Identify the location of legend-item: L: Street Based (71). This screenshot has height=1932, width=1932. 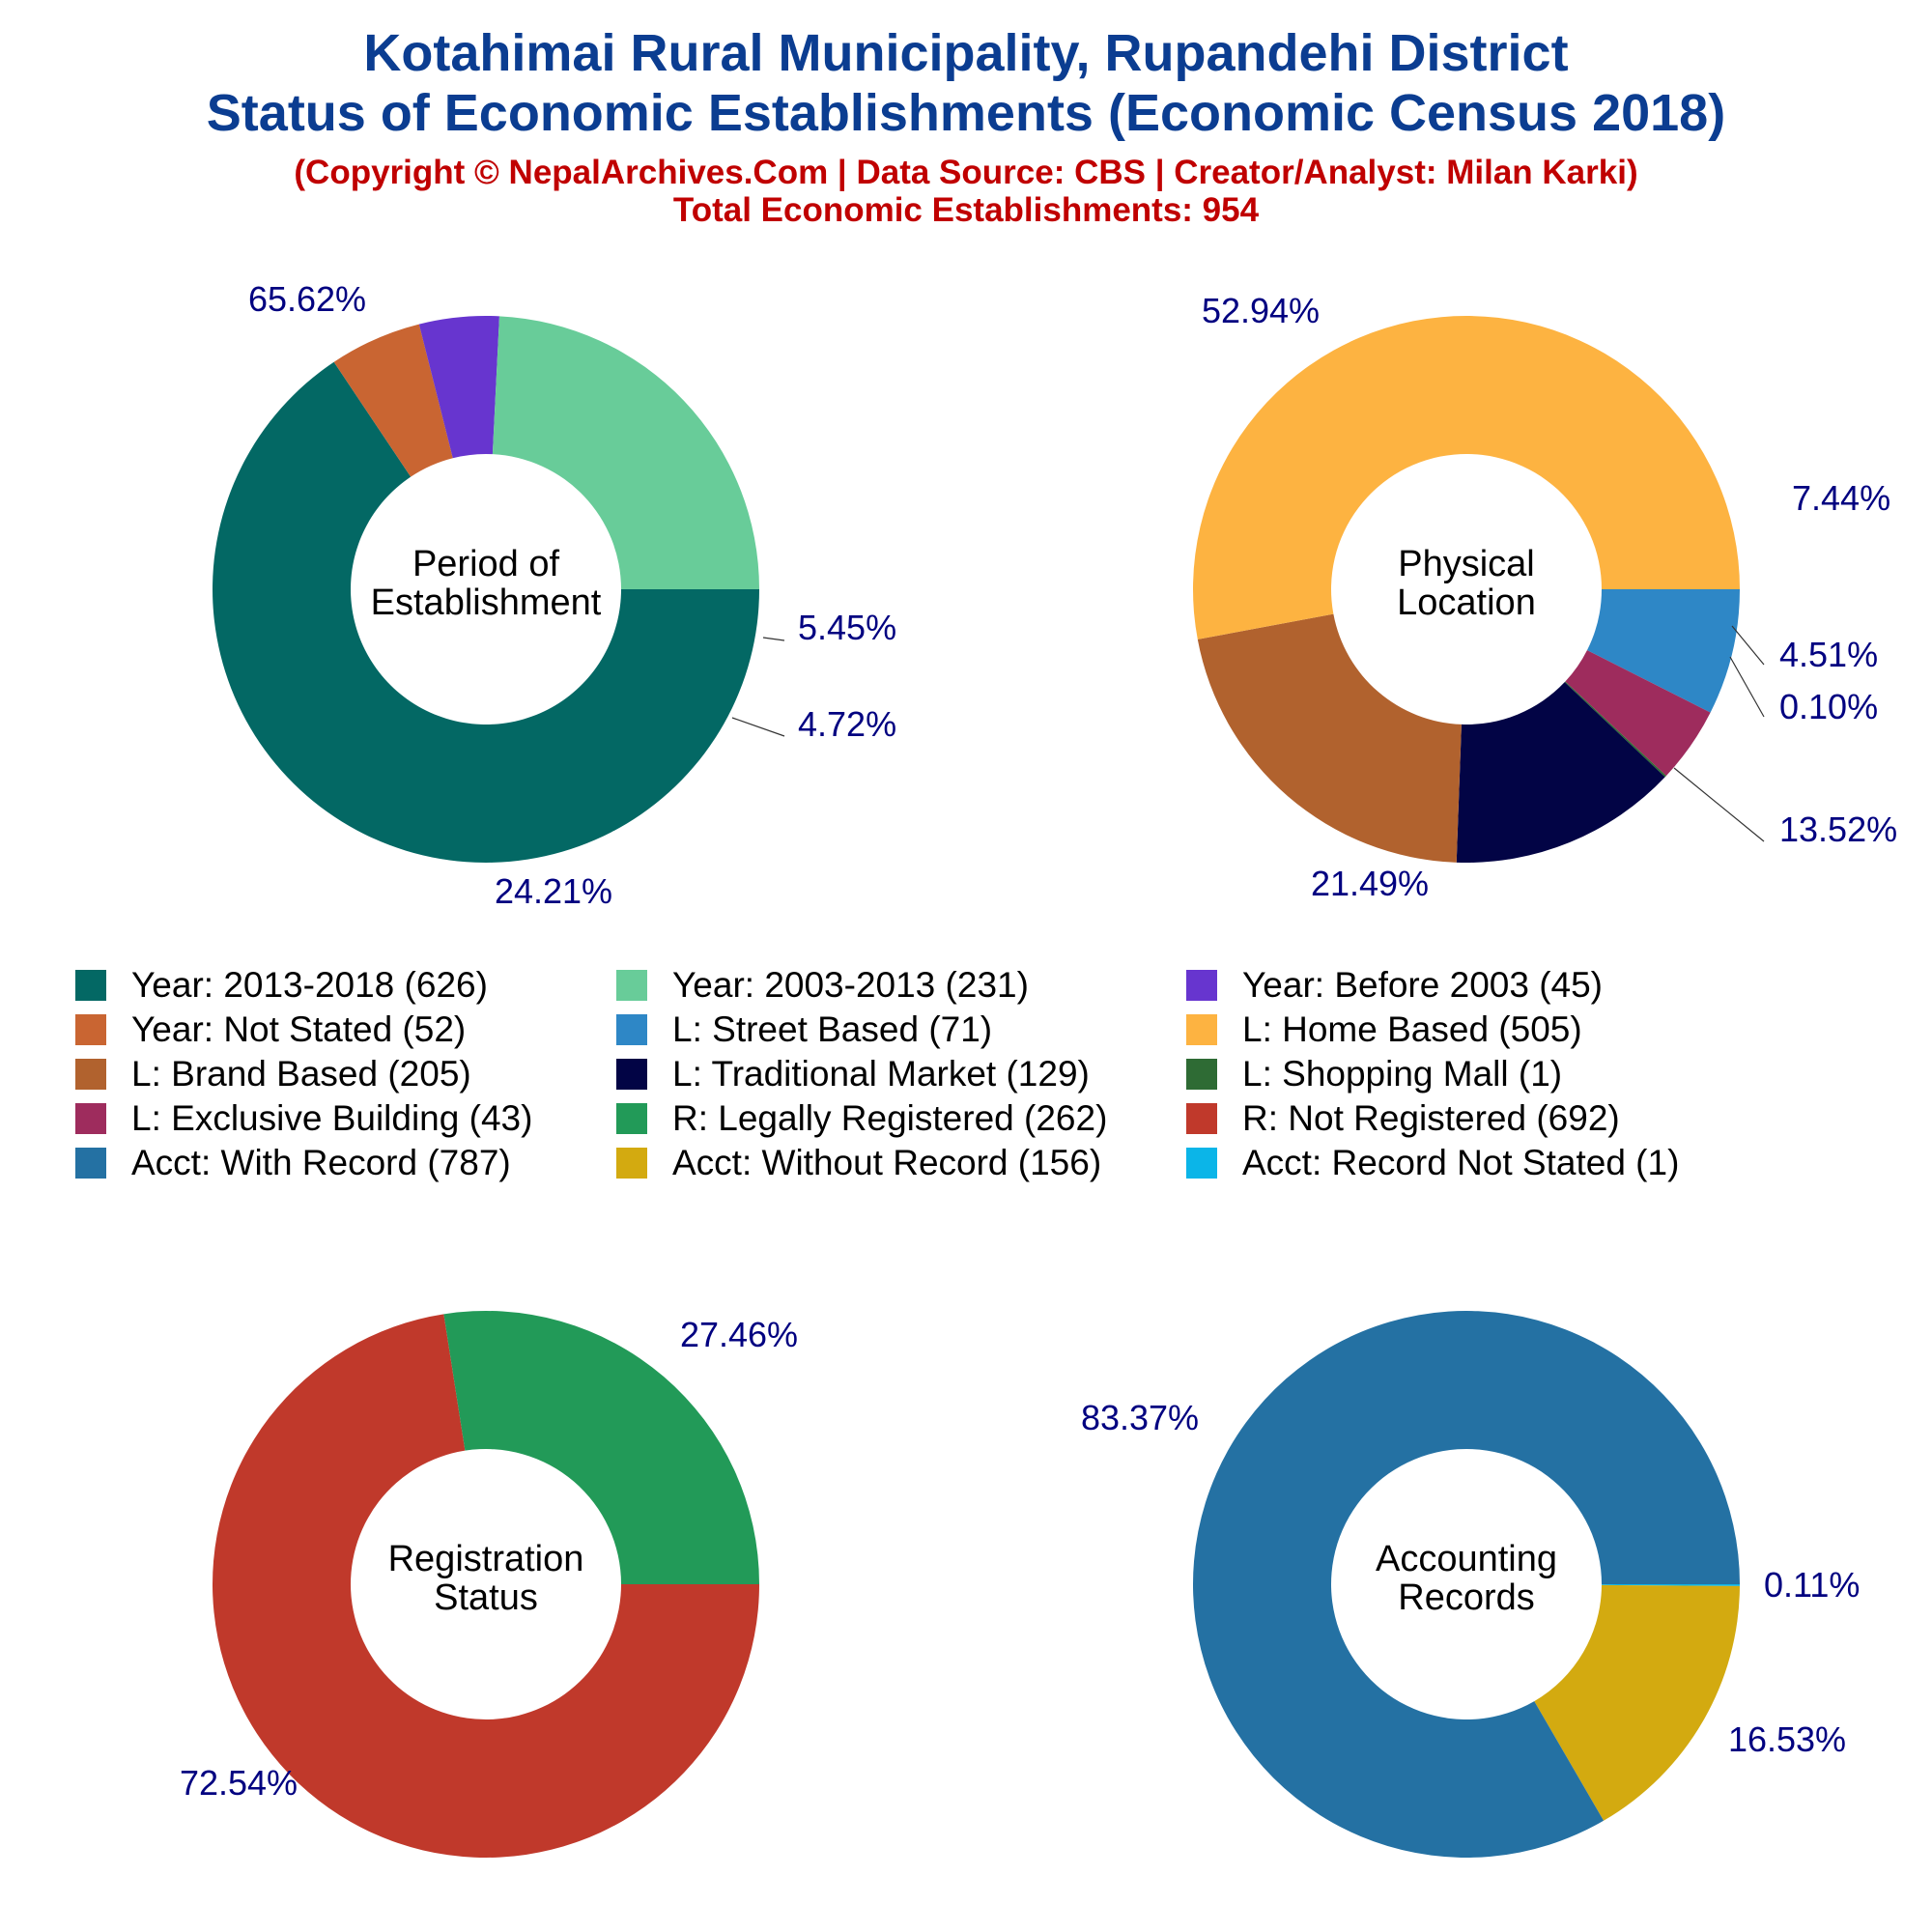
(804, 1029).